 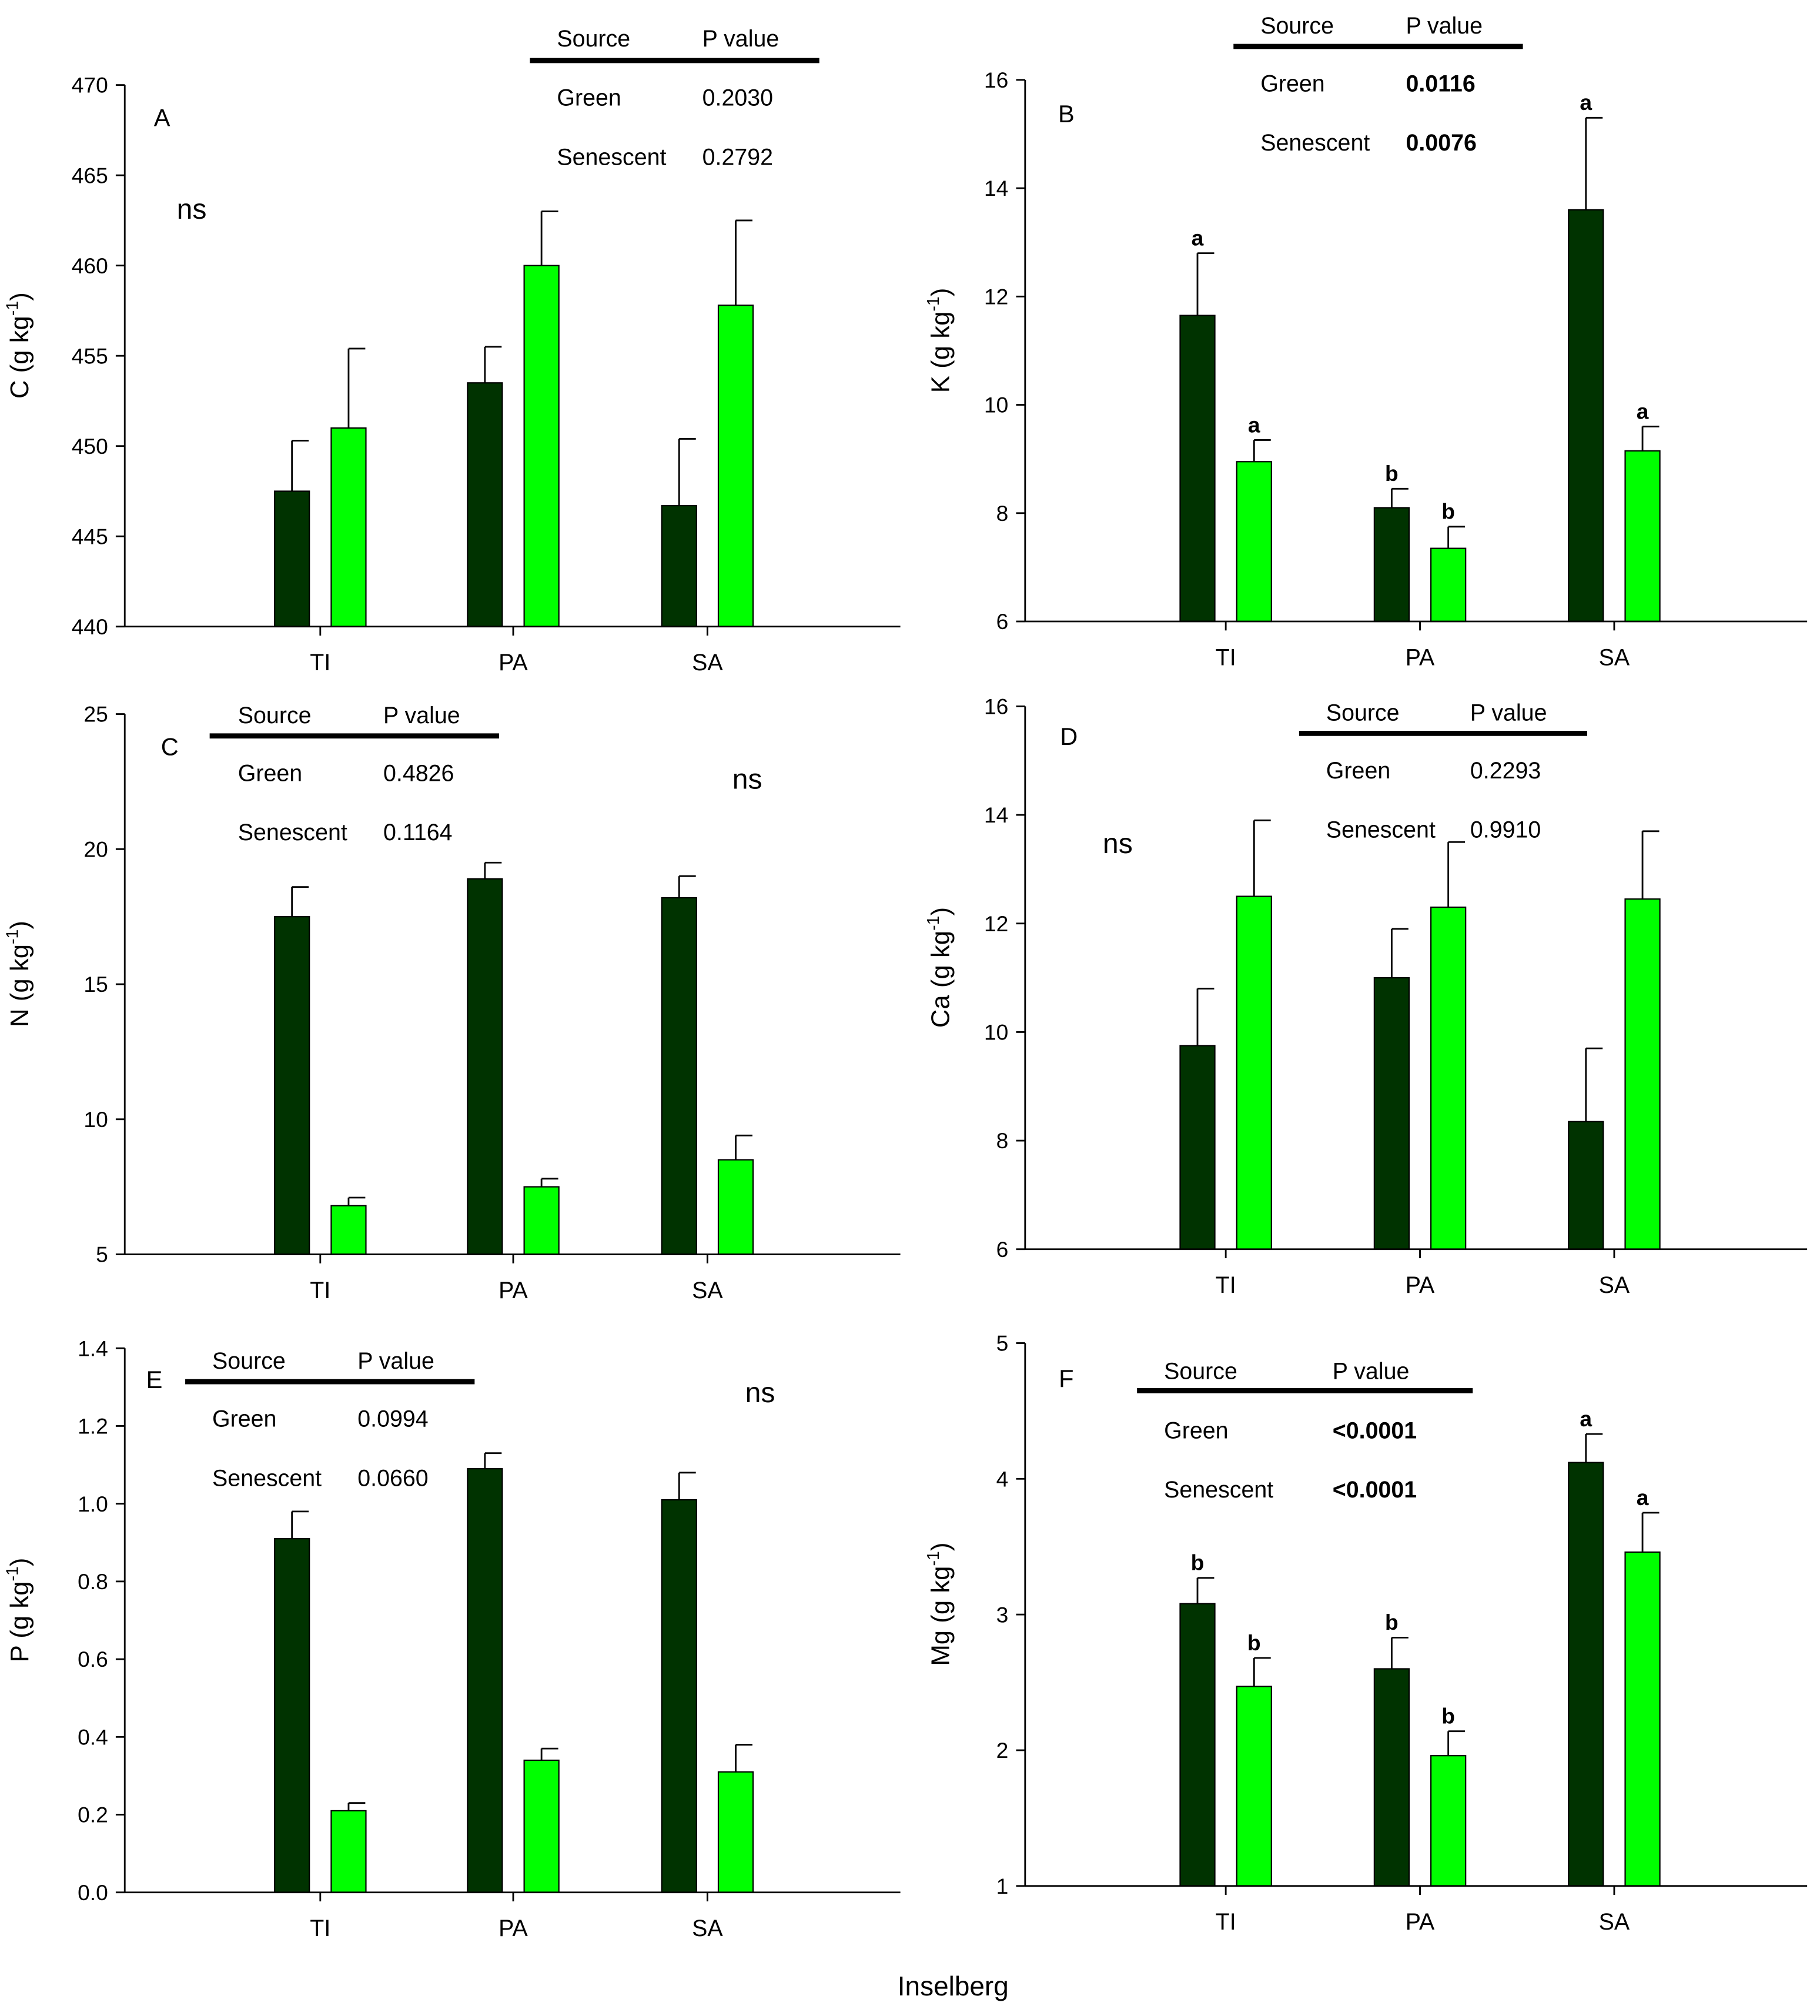 I want to click on panel-label: A, so click(x=162, y=118).